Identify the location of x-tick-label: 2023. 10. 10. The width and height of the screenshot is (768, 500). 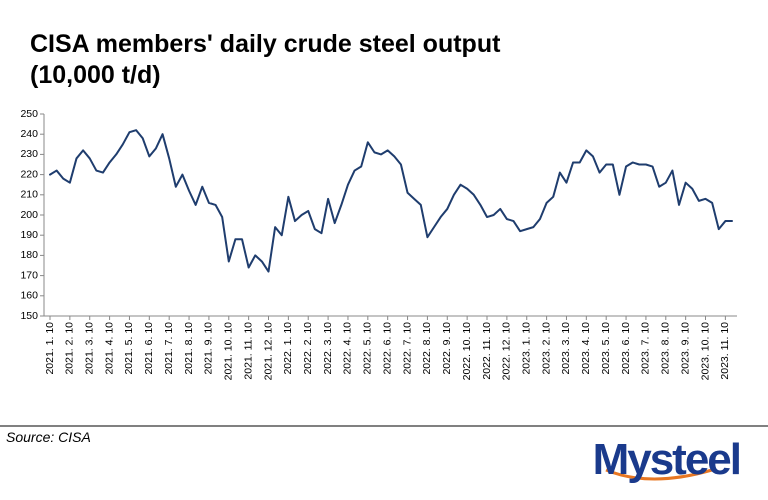
(705, 351).